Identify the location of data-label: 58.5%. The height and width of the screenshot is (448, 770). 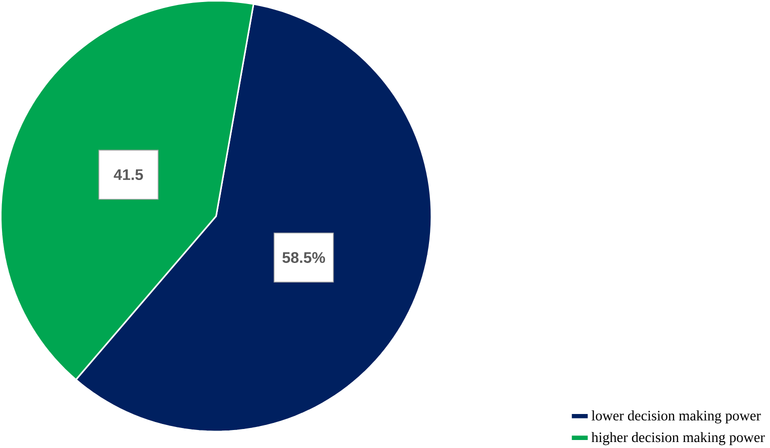
(304, 258).